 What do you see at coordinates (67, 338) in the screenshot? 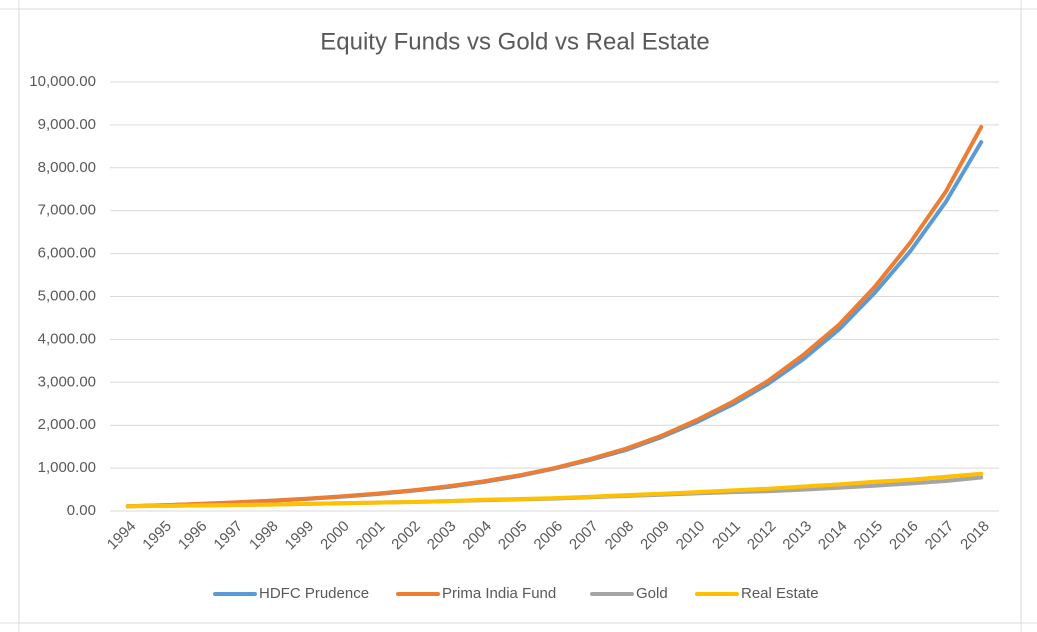
I see `y-tick-label: 4,000.00` at bounding box center [67, 338].